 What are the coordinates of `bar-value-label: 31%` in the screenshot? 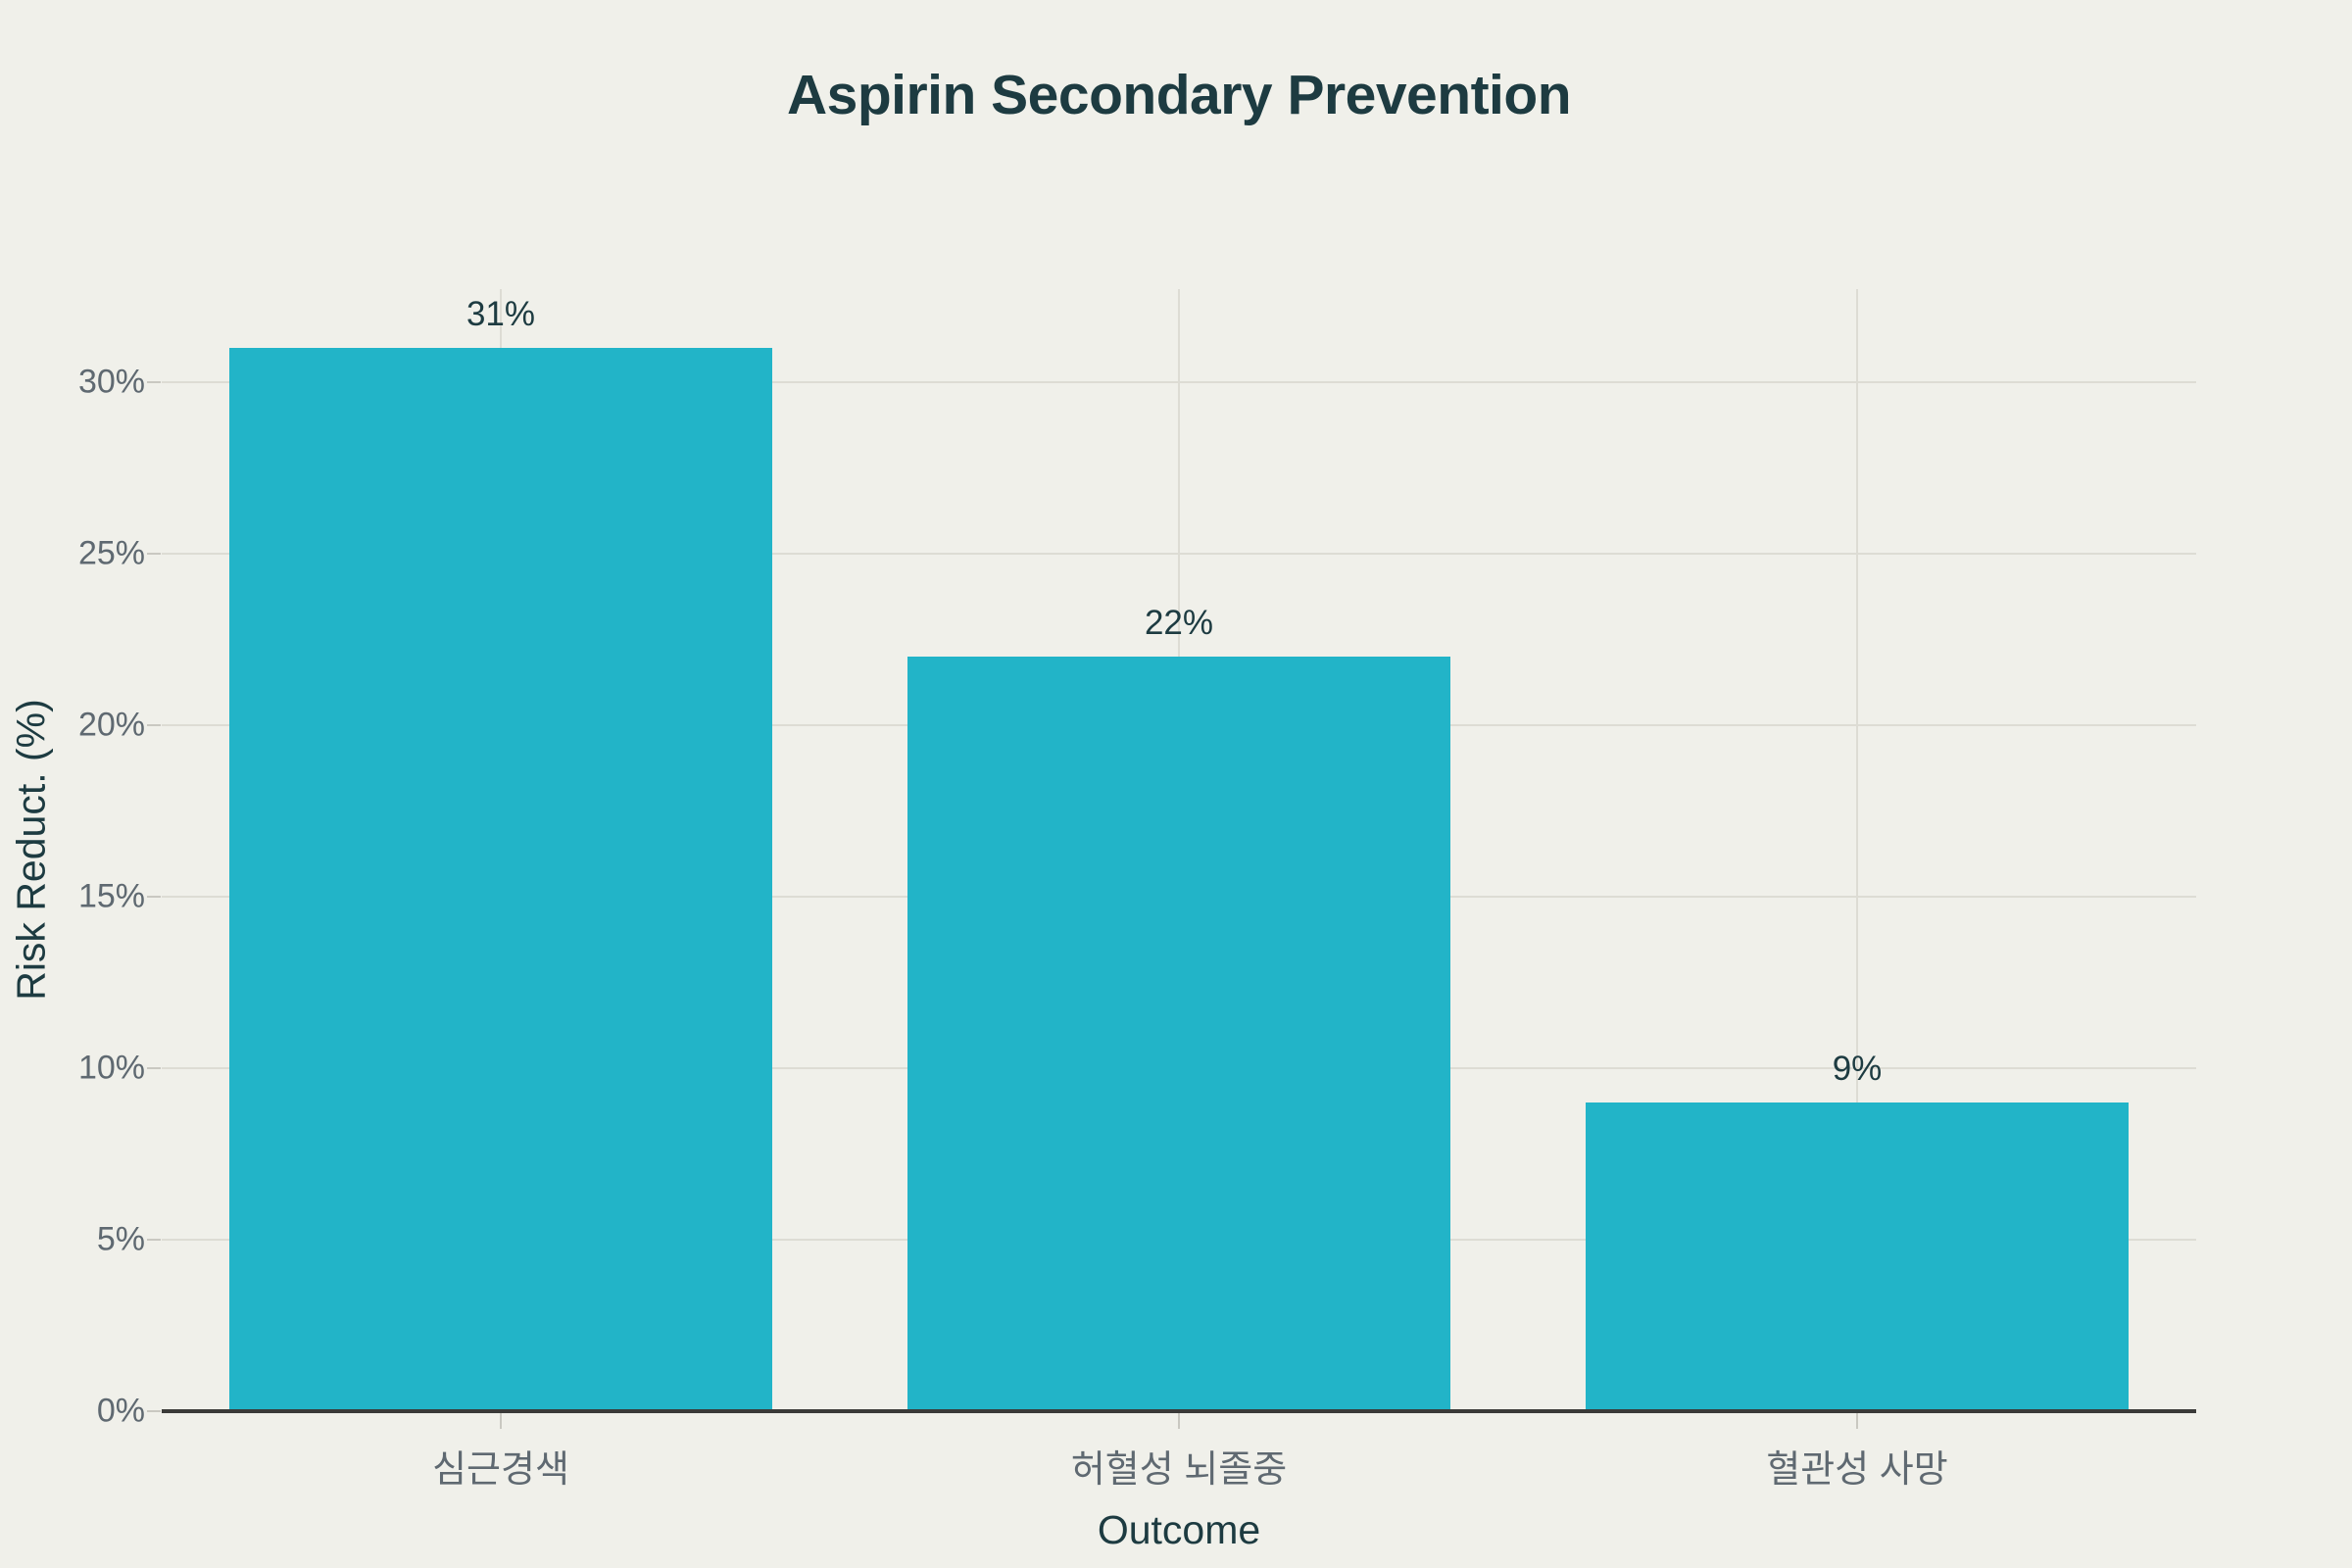 It's located at (501, 314).